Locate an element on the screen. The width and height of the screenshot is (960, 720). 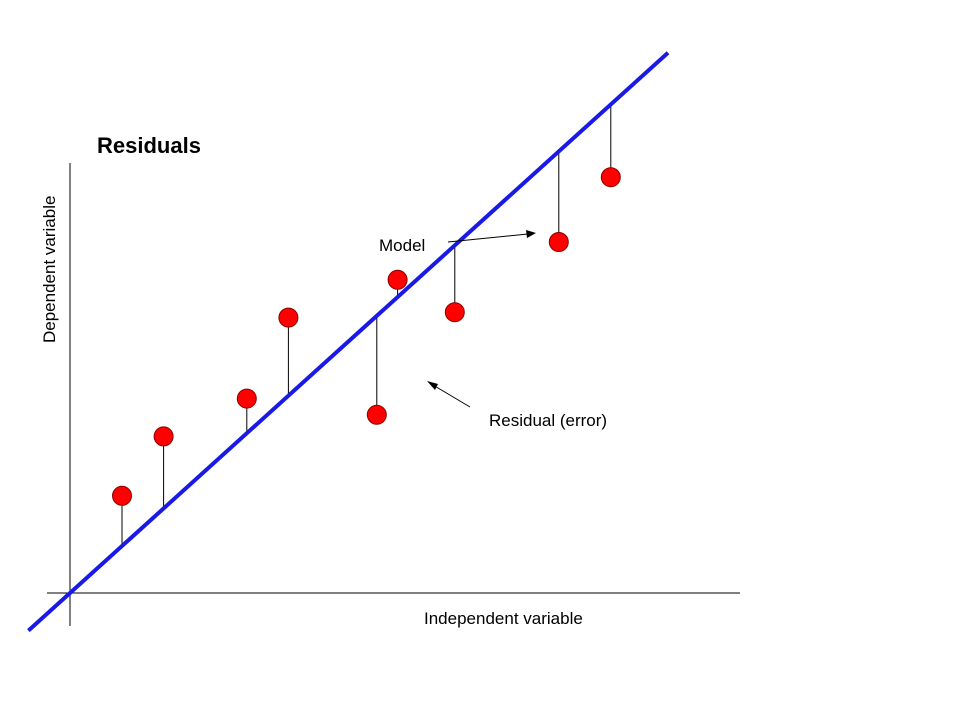
model-annotation-label: Model is located at coordinates (402, 245).